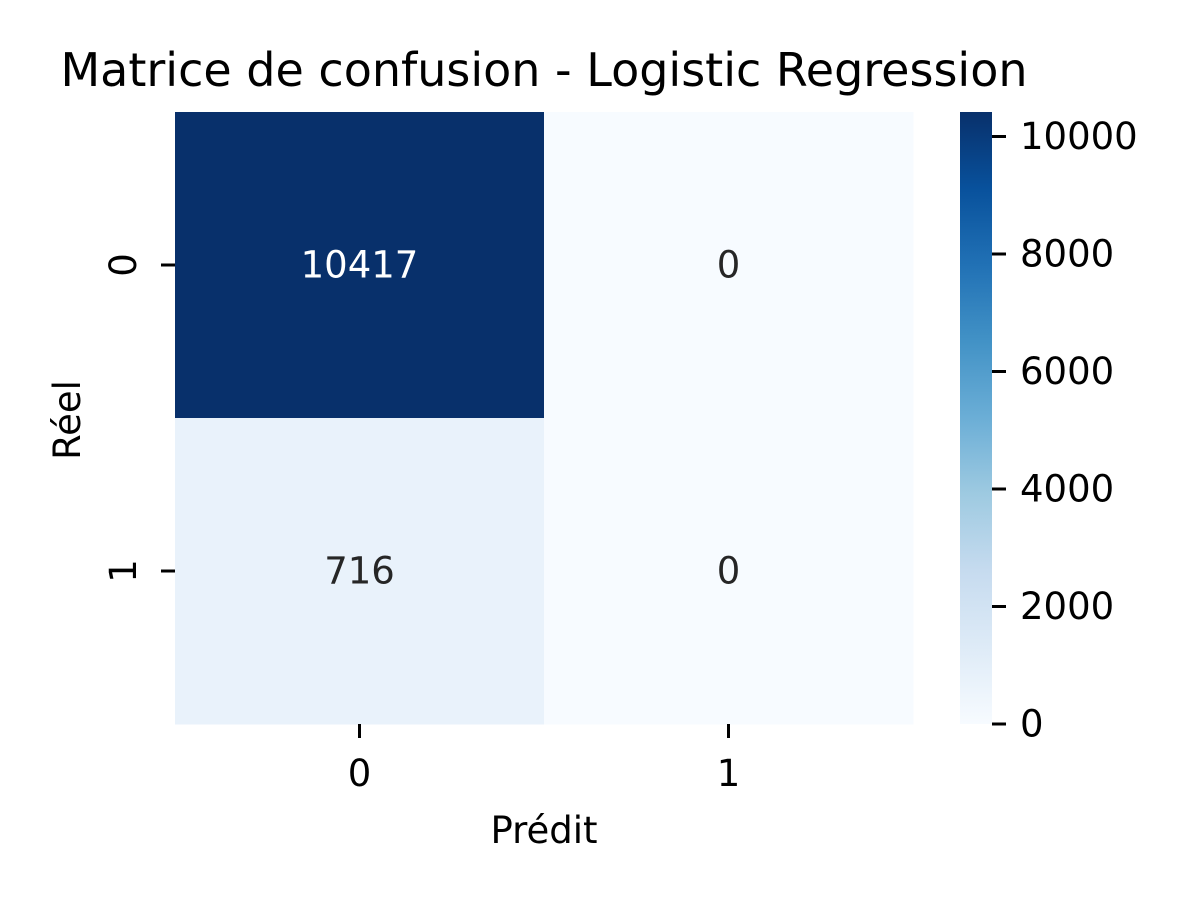  Describe the element at coordinates (123, 571) in the screenshot. I see `y-tick-label: 1` at that location.